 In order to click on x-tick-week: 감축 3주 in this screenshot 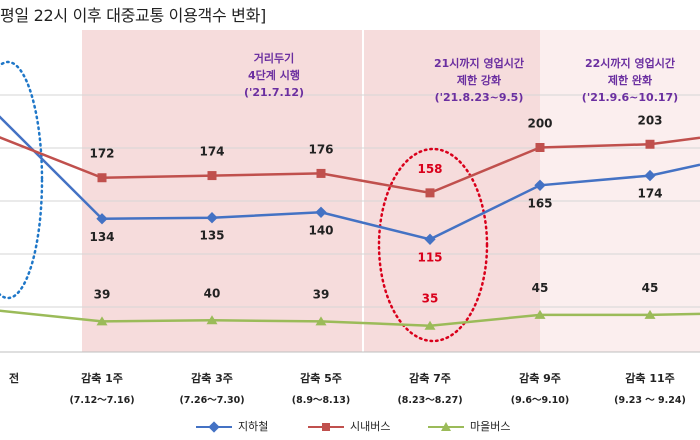, I will do `click(212, 378)`.